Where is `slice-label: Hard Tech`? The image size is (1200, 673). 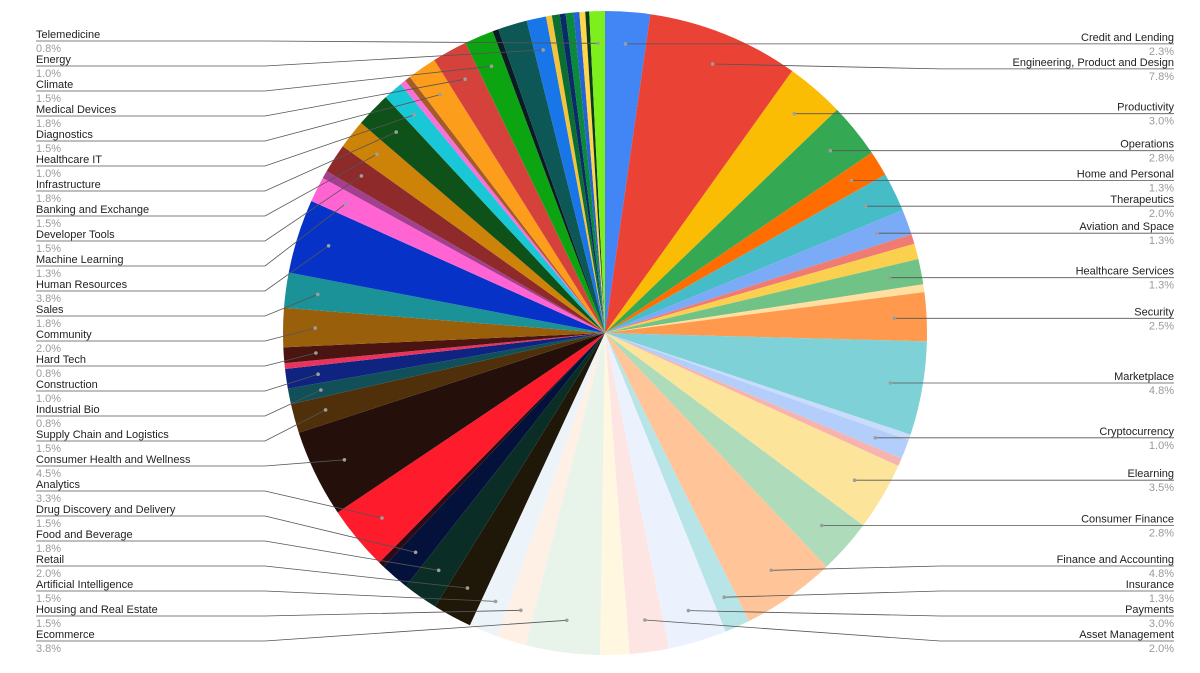 slice-label: Hard Tech is located at coordinates (61, 360).